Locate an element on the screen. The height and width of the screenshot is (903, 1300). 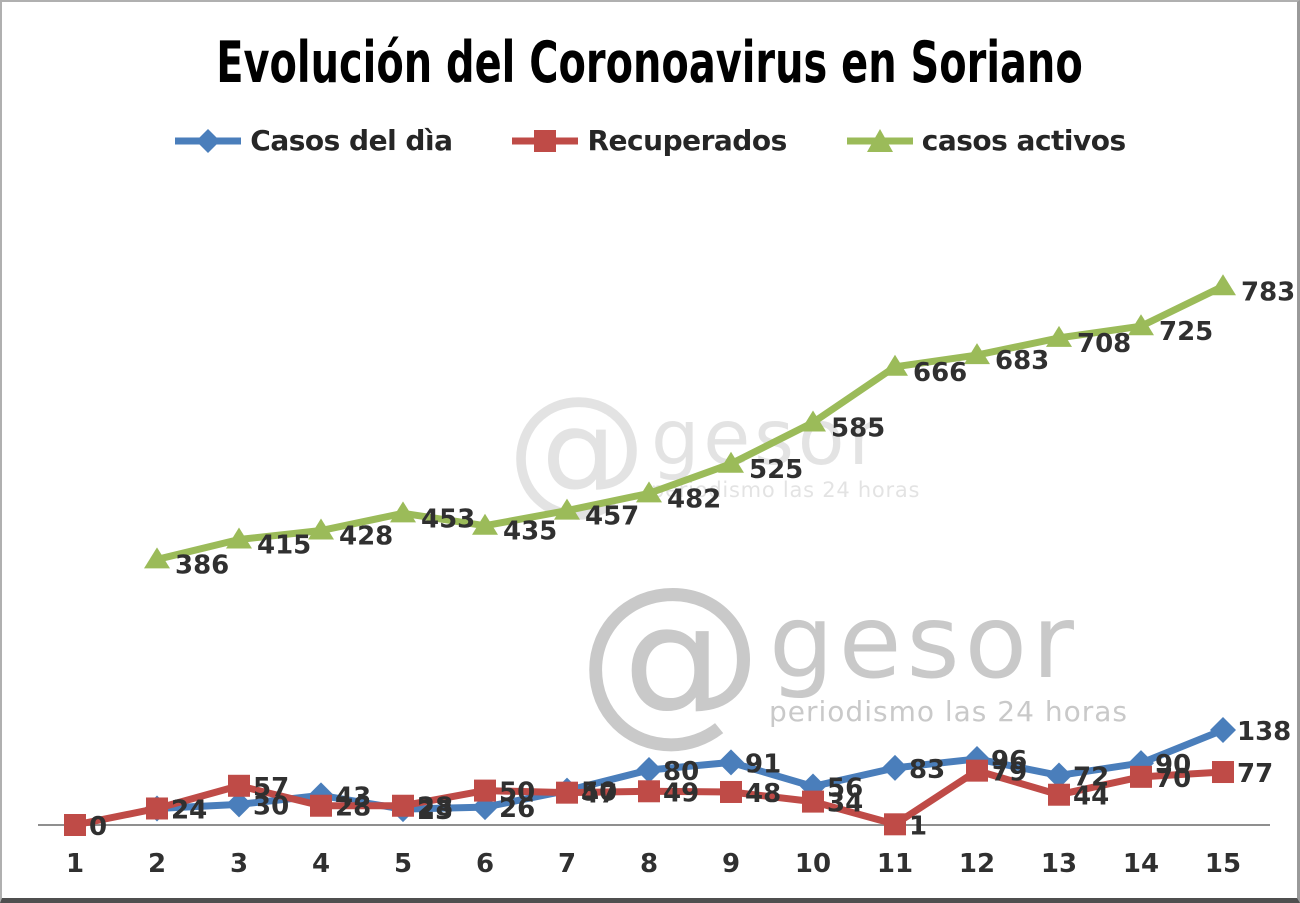
svg-text: 457 is located at coordinates (612, 517).